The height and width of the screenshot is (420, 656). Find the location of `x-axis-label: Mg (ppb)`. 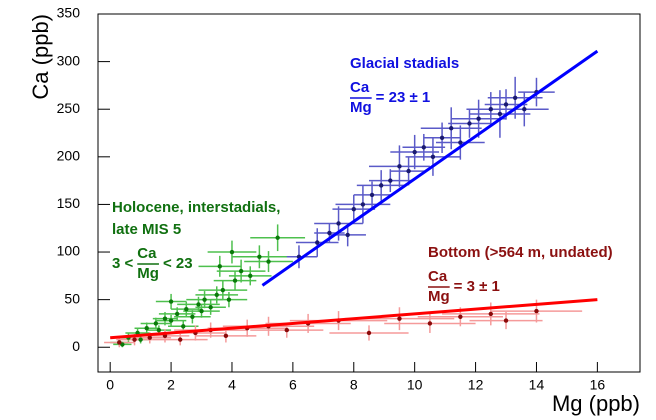

x-axis-label: Mg (ppb) is located at coordinates (596, 403).